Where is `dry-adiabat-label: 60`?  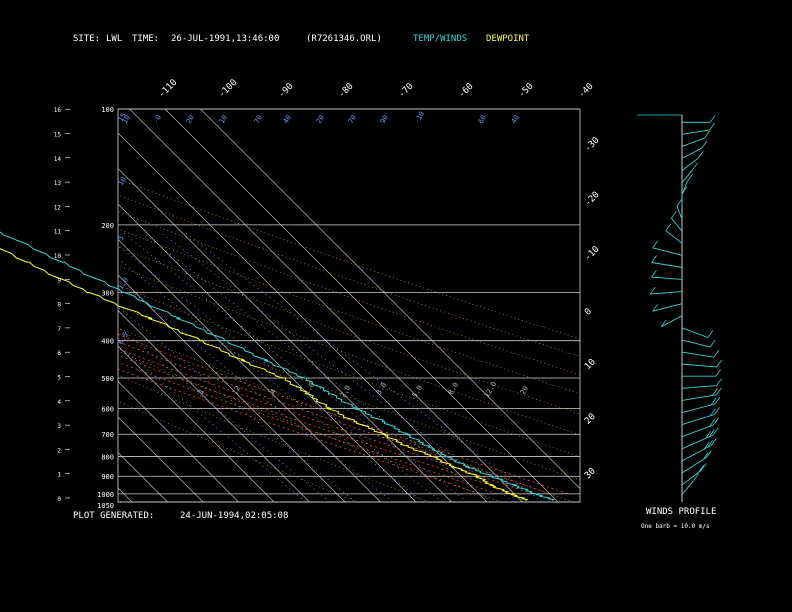
dry-adiabat-label: 60 is located at coordinates (482, 119).